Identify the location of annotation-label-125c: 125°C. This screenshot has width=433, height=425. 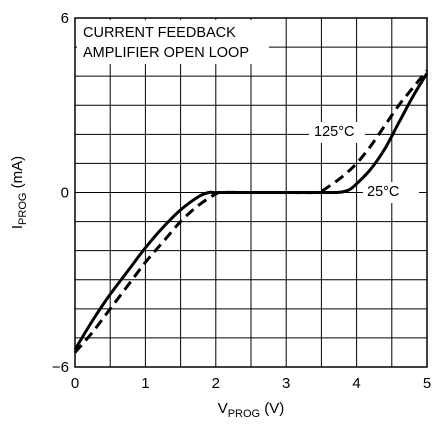
(334, 132).